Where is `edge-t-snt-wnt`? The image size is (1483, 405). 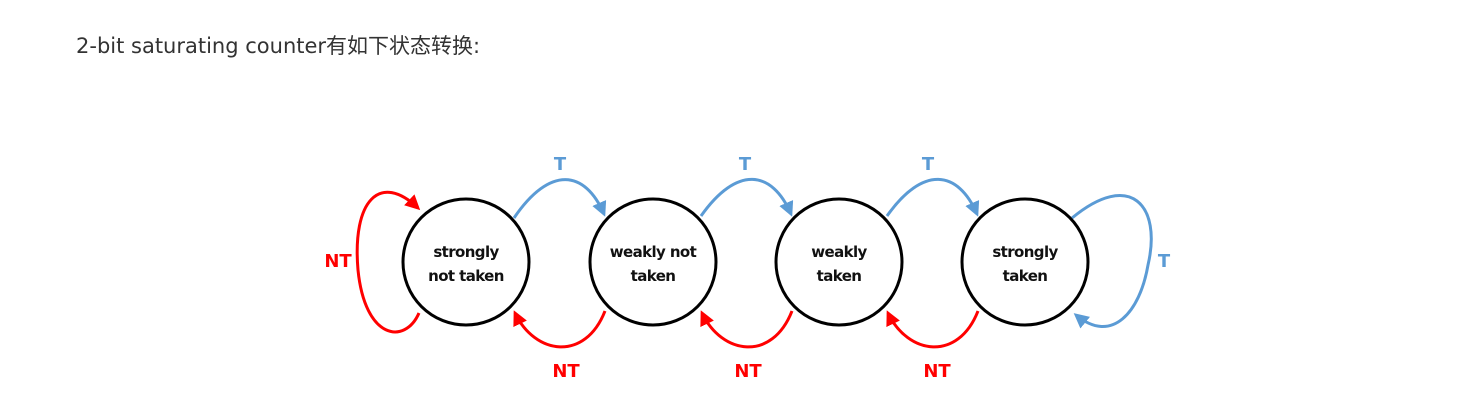 edge-t-snt-wnt is located at coordinates (559, 198).